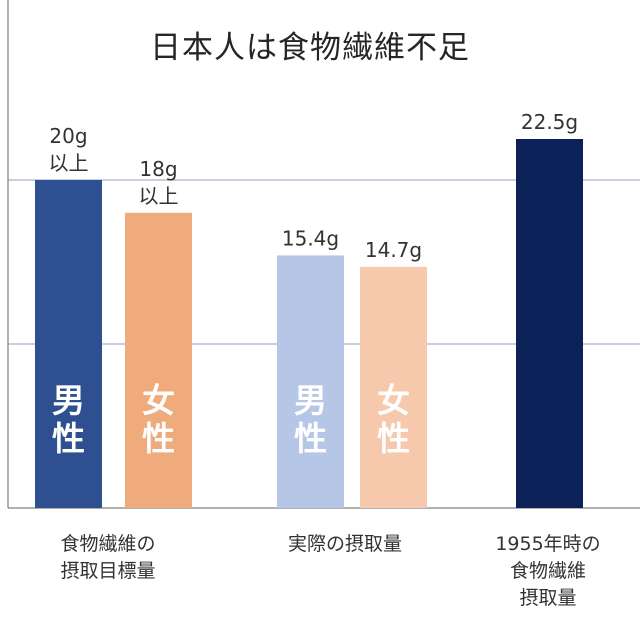  Describe the element at coordinates (393, 438) in the screenshot. I see `bar-inner-label-group2-2-line2: 性` at that location.